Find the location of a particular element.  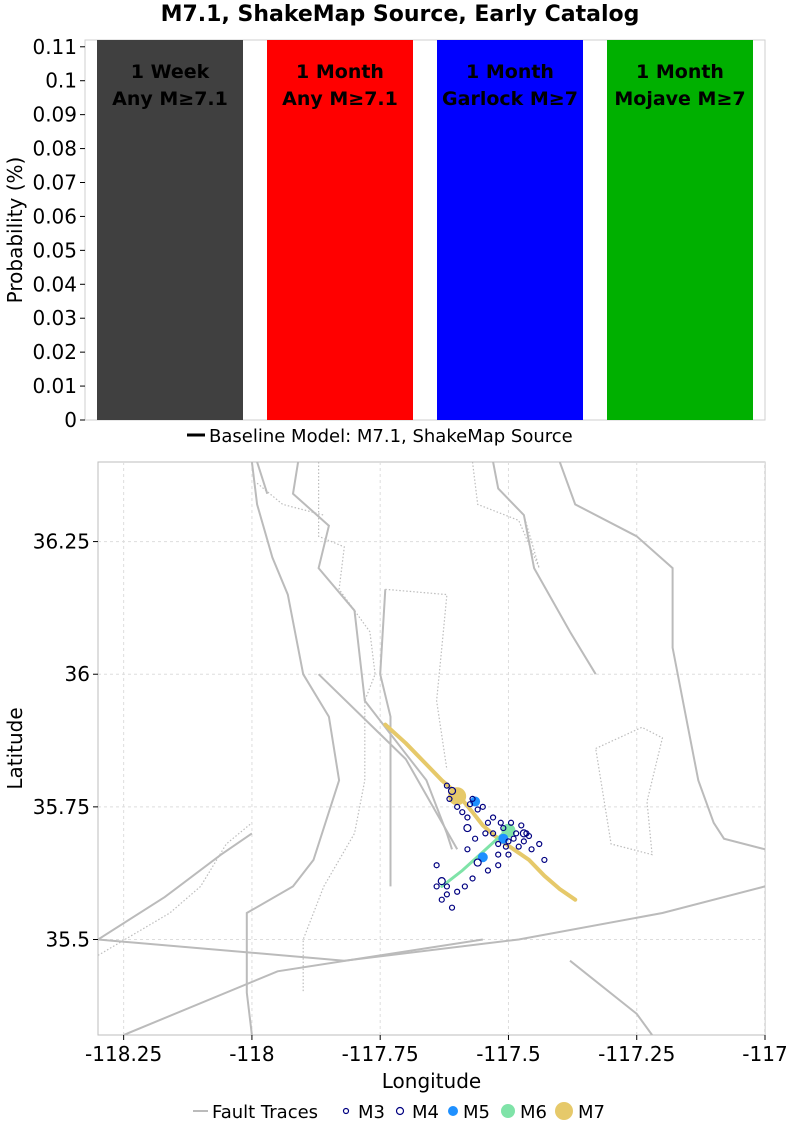

m6-rupture is located at coordinates (472, 859).